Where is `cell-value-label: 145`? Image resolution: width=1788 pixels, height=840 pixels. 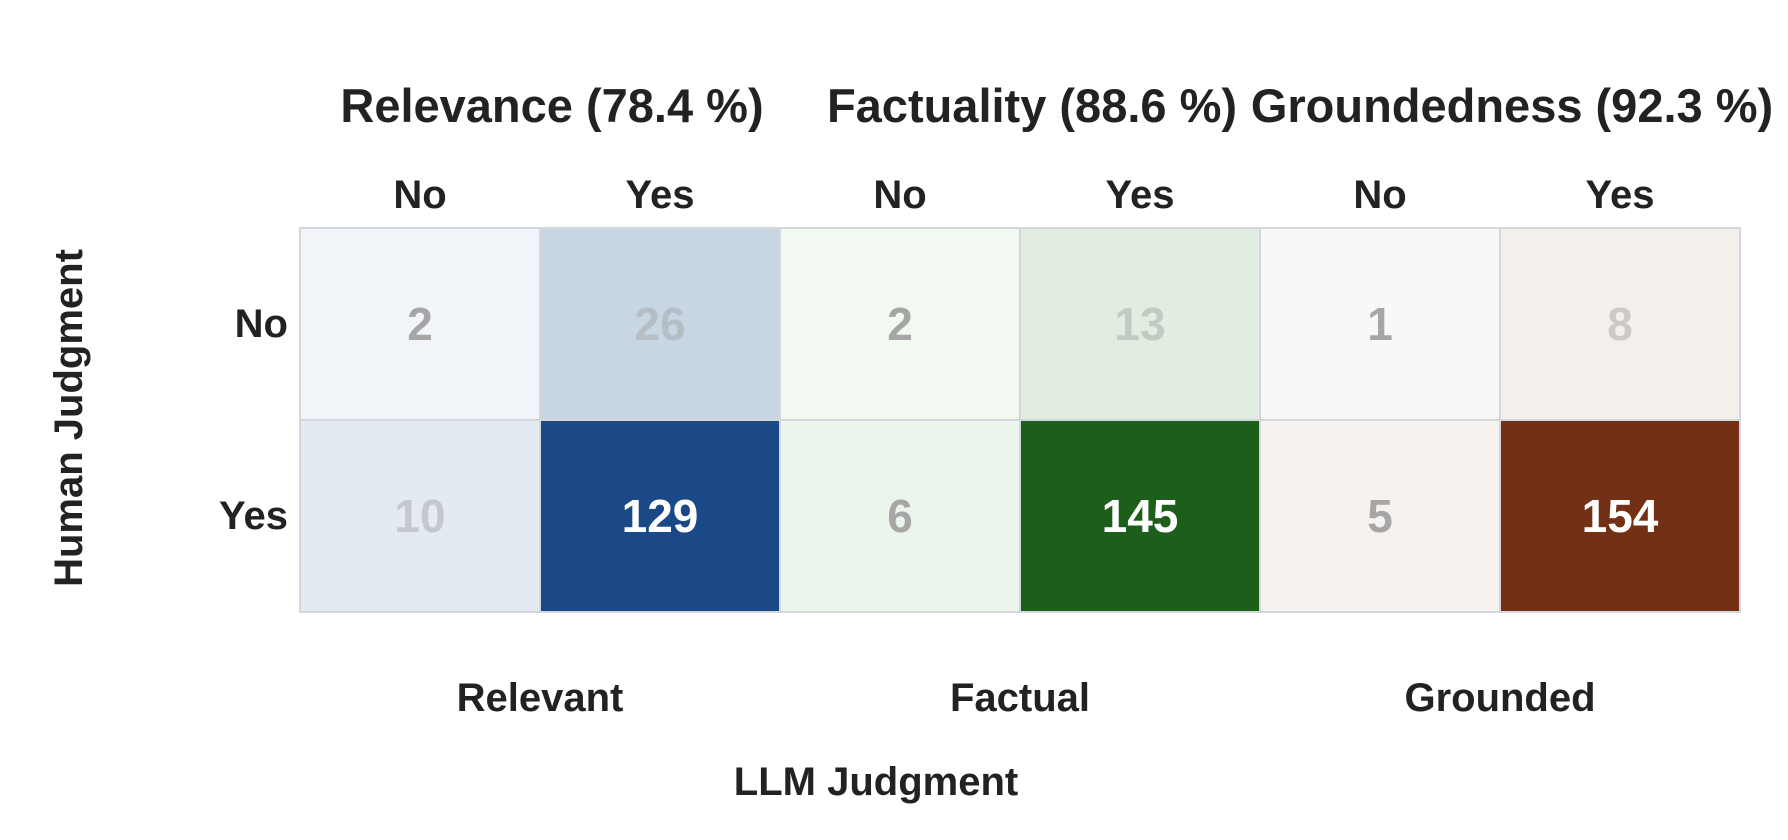 cell-value-label: 145 is located at coordinates (1140, 516).